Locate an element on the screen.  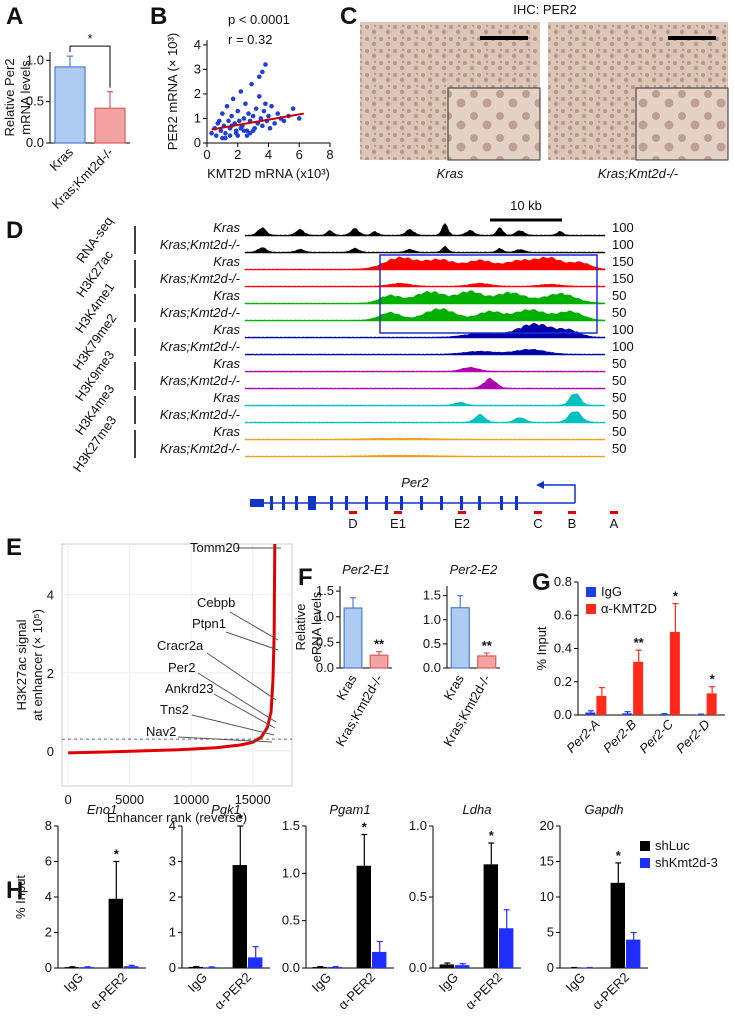
significance-bracket is located at coordinates (90, 66).